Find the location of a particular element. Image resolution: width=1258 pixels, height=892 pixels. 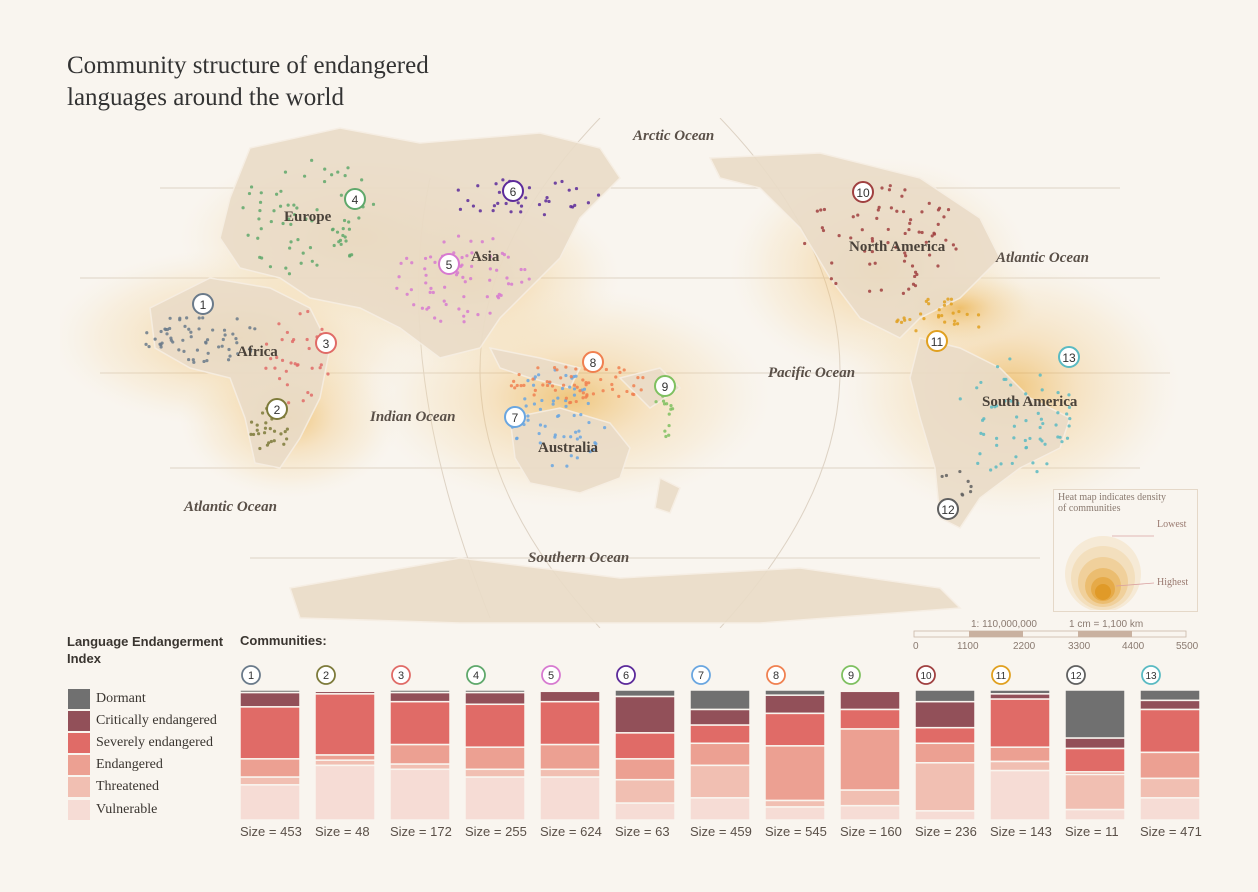

community-badge: 13 is located at coordinates (1151, 675).